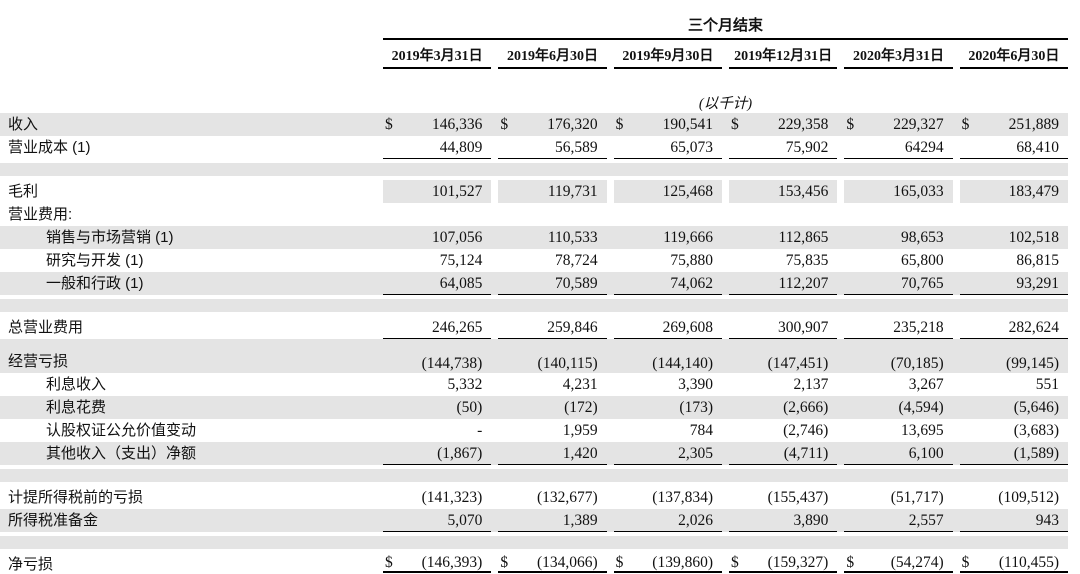 The width and height of the screenshot is (1080, 574). I want to click on spacer-row, so click(534, 169).